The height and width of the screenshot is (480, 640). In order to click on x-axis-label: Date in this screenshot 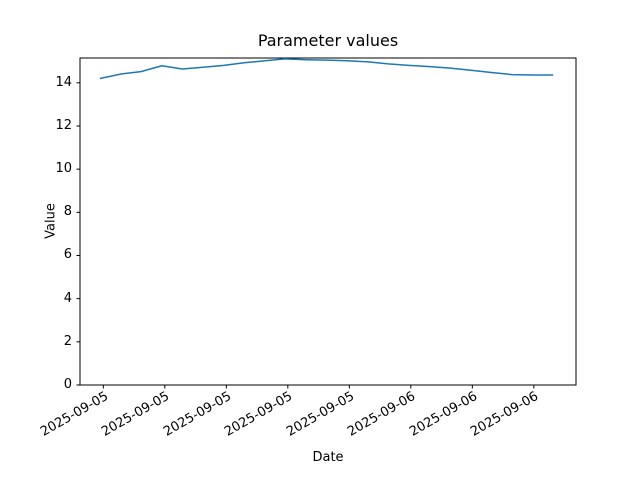, I will do `click(328, 457)`.